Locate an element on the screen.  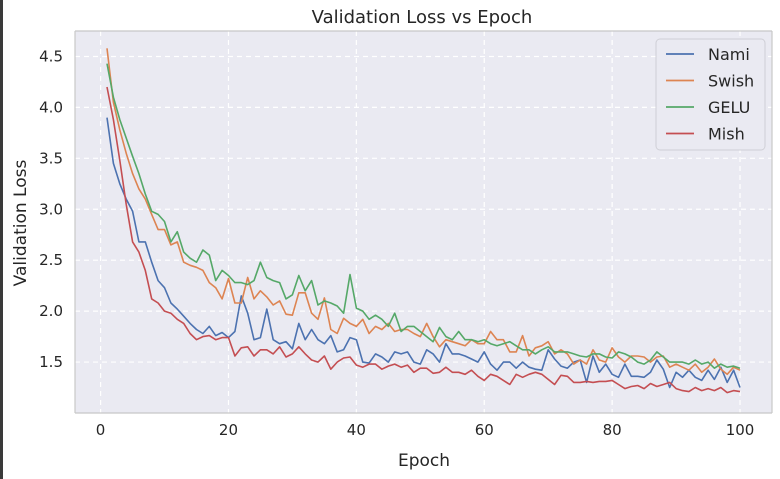
x-axis-label: Epoch is located at coordinates (424, 461).